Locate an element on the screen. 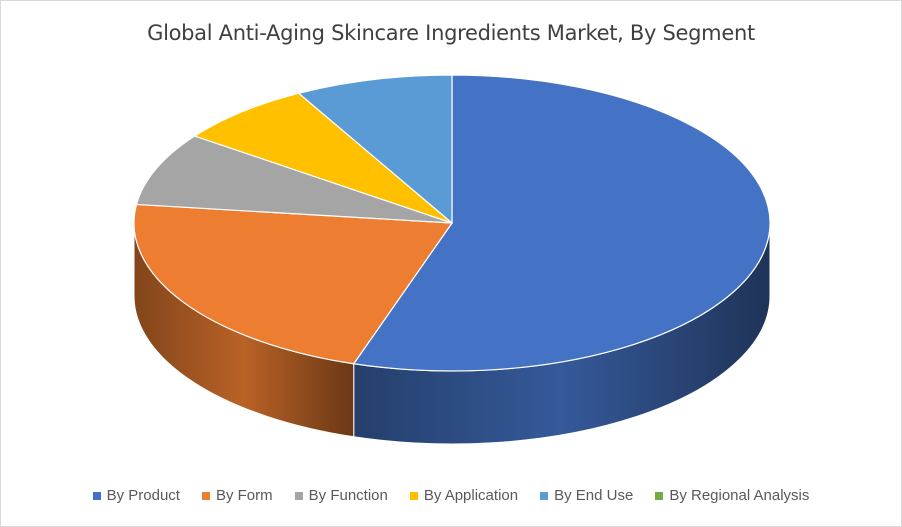  pie-slice-by-application is located at coordinates (323, 158).